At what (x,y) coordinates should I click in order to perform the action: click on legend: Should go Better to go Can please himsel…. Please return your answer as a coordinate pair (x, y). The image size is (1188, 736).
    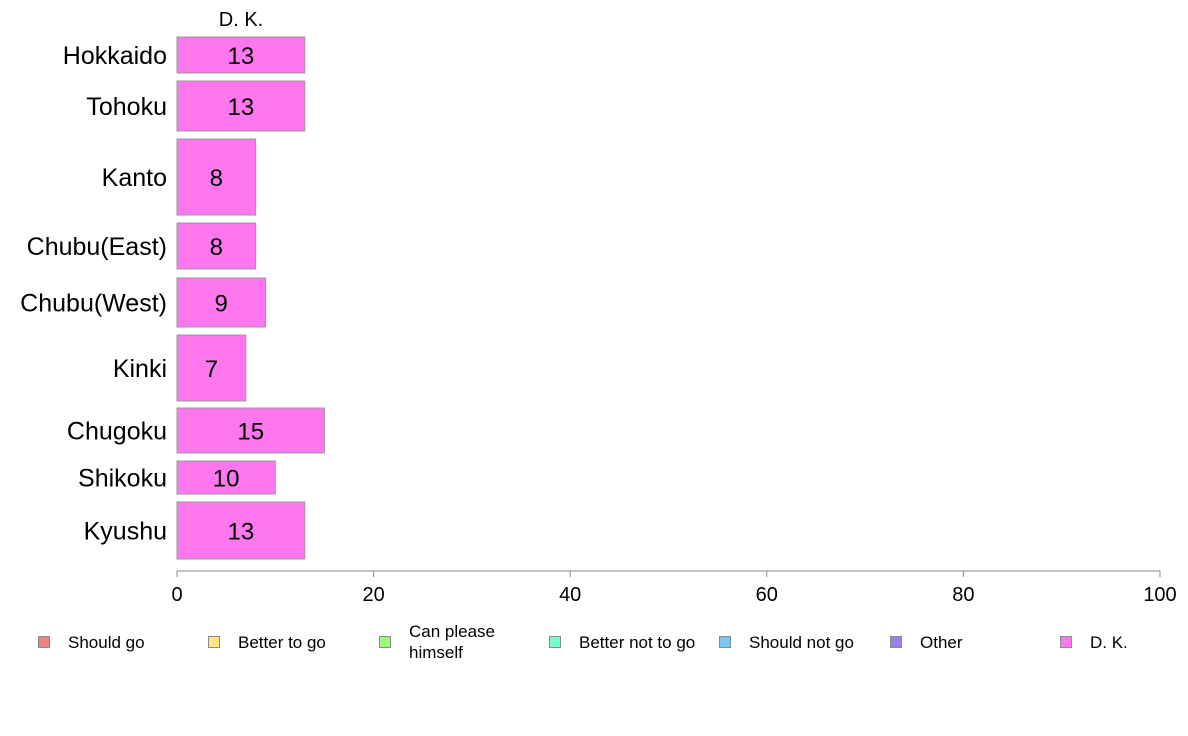
    Looking at the image, I should click on (598, 642).